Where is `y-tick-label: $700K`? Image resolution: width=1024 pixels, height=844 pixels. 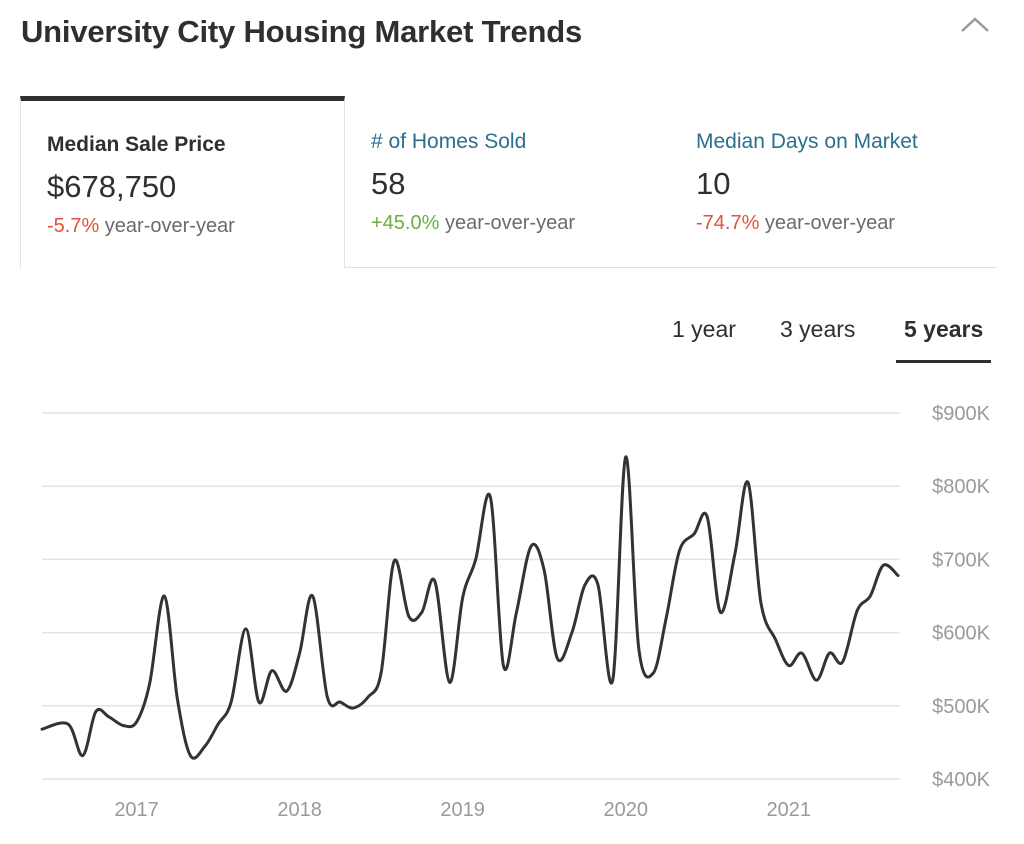
y-tick-label: $700K is located at coordinates (961, 560).